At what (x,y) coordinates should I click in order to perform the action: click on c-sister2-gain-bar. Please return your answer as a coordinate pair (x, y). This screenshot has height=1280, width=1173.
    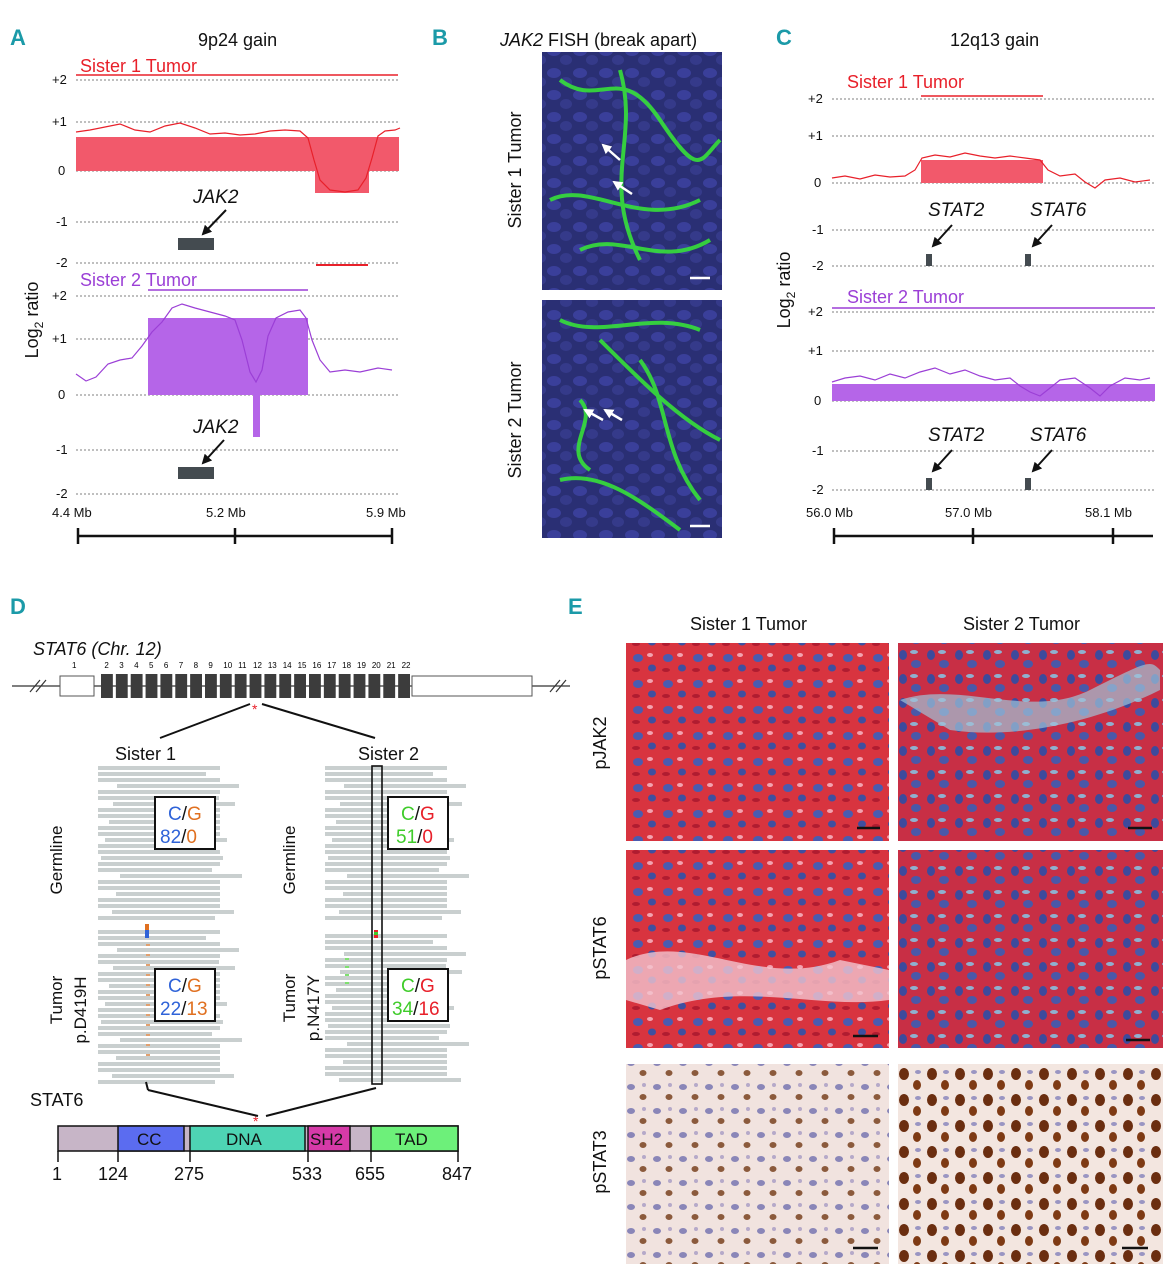
    Looking at the image, I should click on (993, 392).